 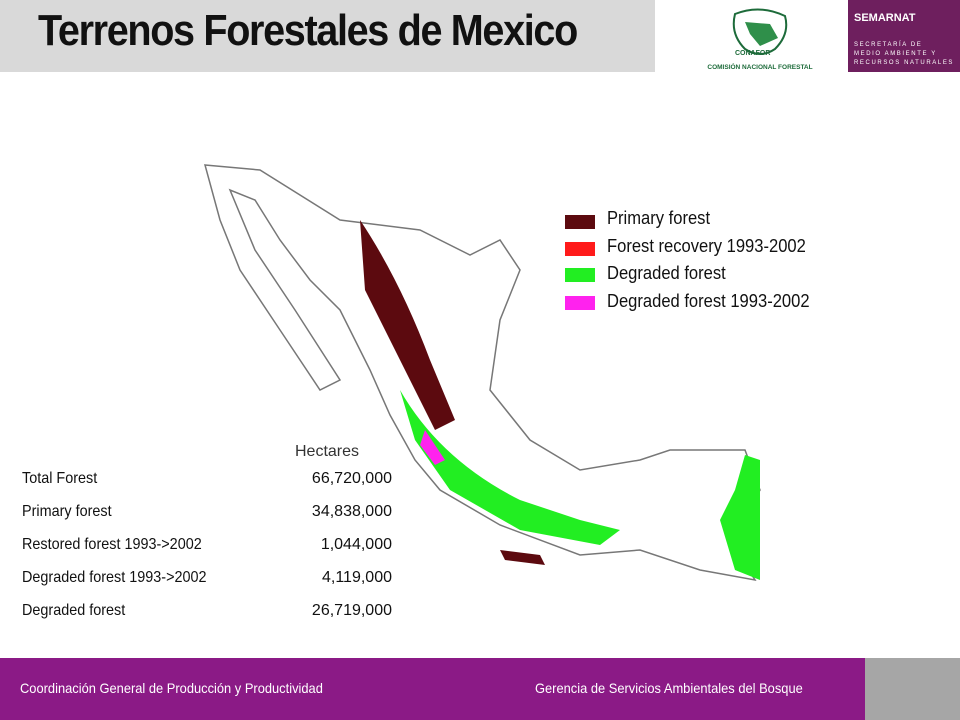 I want to click on footer, so click(x=432, y=689).